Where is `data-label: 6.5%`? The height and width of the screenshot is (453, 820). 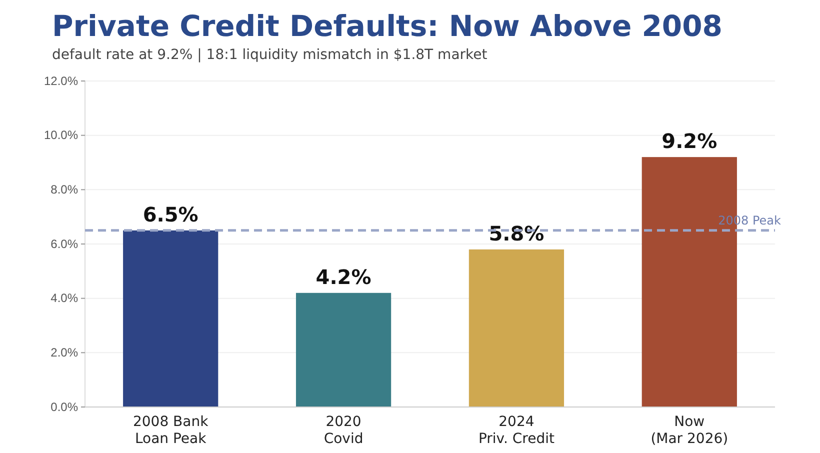
data-label: 6.5% is located at coordinates (170, 214).